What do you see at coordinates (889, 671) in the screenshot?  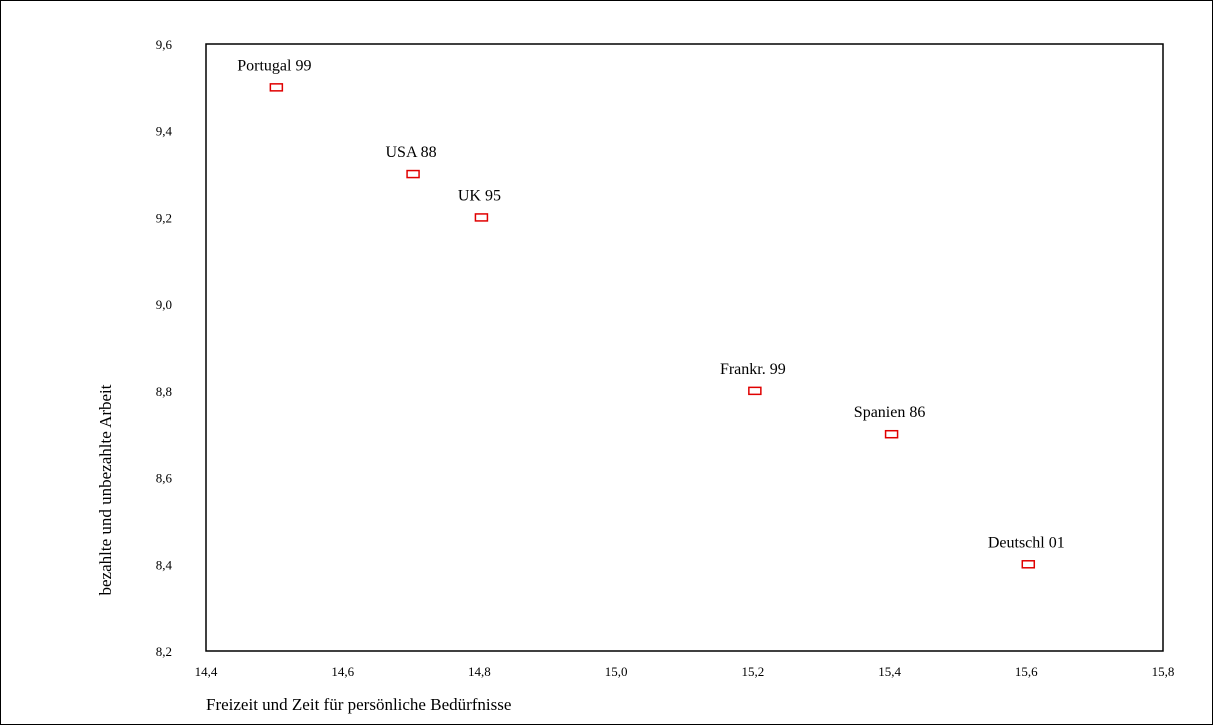 I see `x-tick-label: 15,4` at bounding box center [889, 671].